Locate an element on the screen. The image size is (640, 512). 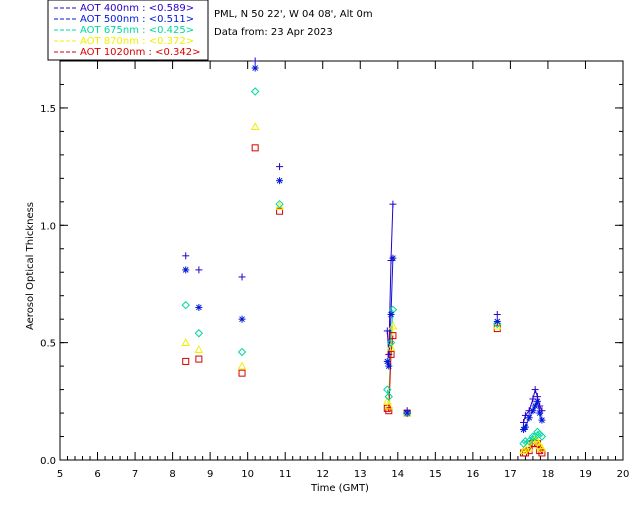
x-tick-label: 7 is located at coordinates (135, 474).